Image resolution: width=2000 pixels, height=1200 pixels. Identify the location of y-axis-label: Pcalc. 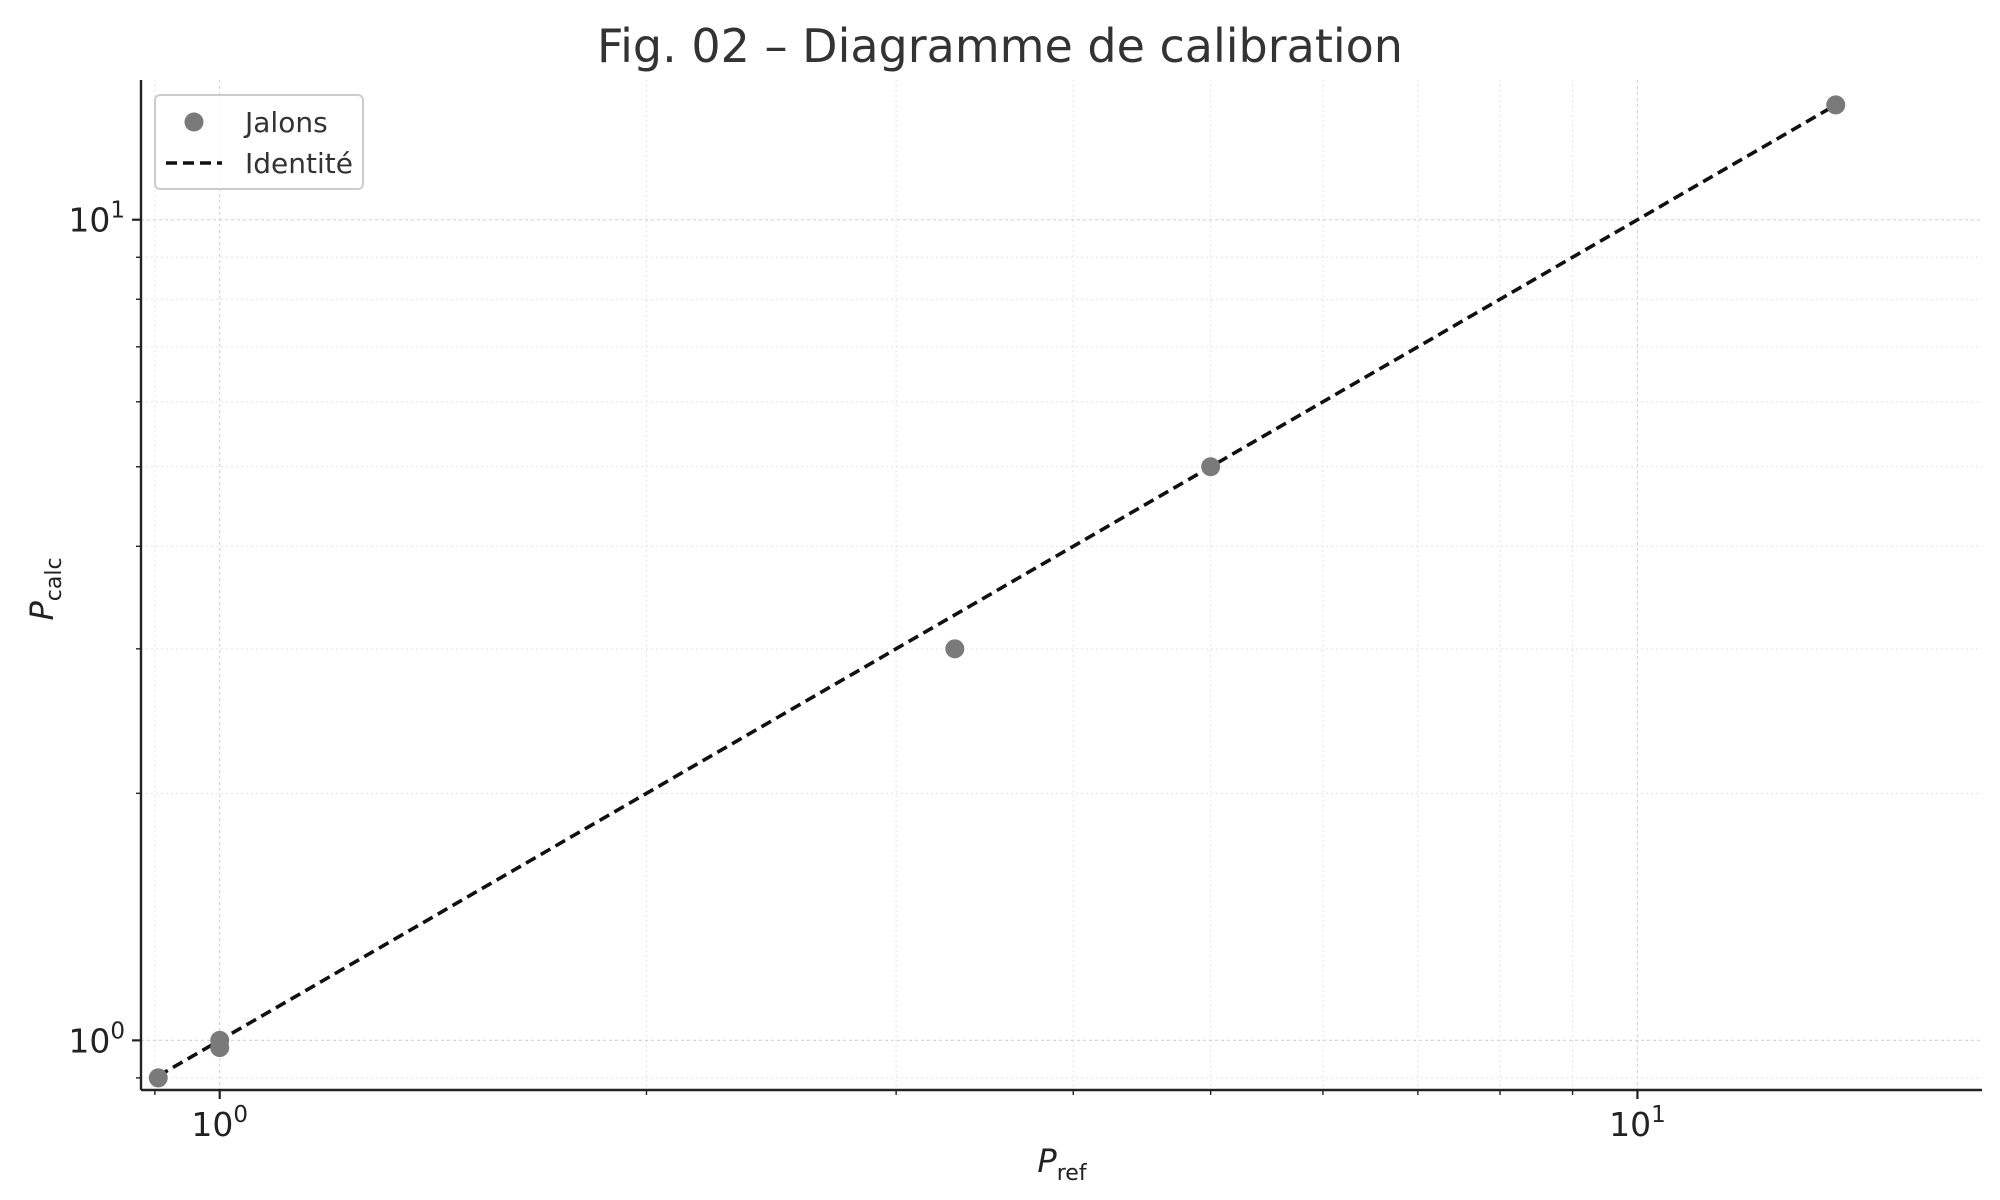
(45, 588).